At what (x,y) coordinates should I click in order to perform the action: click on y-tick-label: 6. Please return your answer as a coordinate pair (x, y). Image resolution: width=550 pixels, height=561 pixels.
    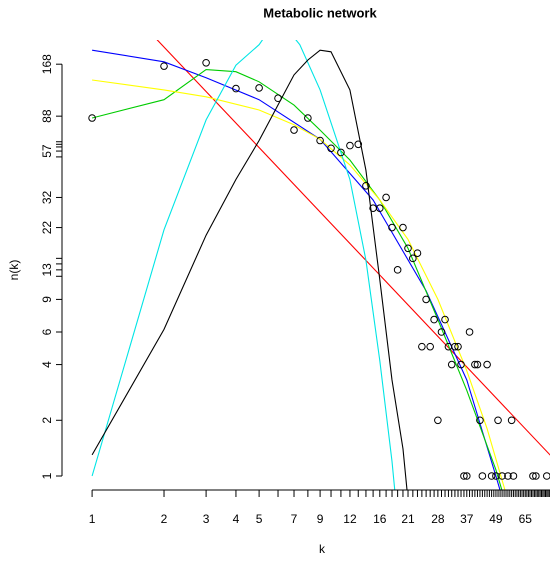
    Looking at the image, I should click on (47, 331).